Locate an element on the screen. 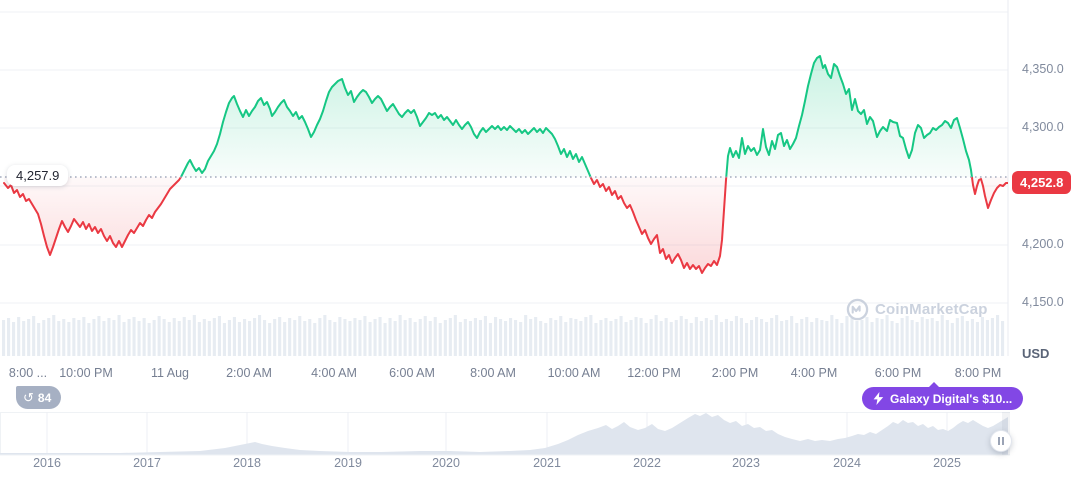 This screenshot has width=1072, height=477. x-axis-label: 6:00 AM is located at coordinates (412, 373).